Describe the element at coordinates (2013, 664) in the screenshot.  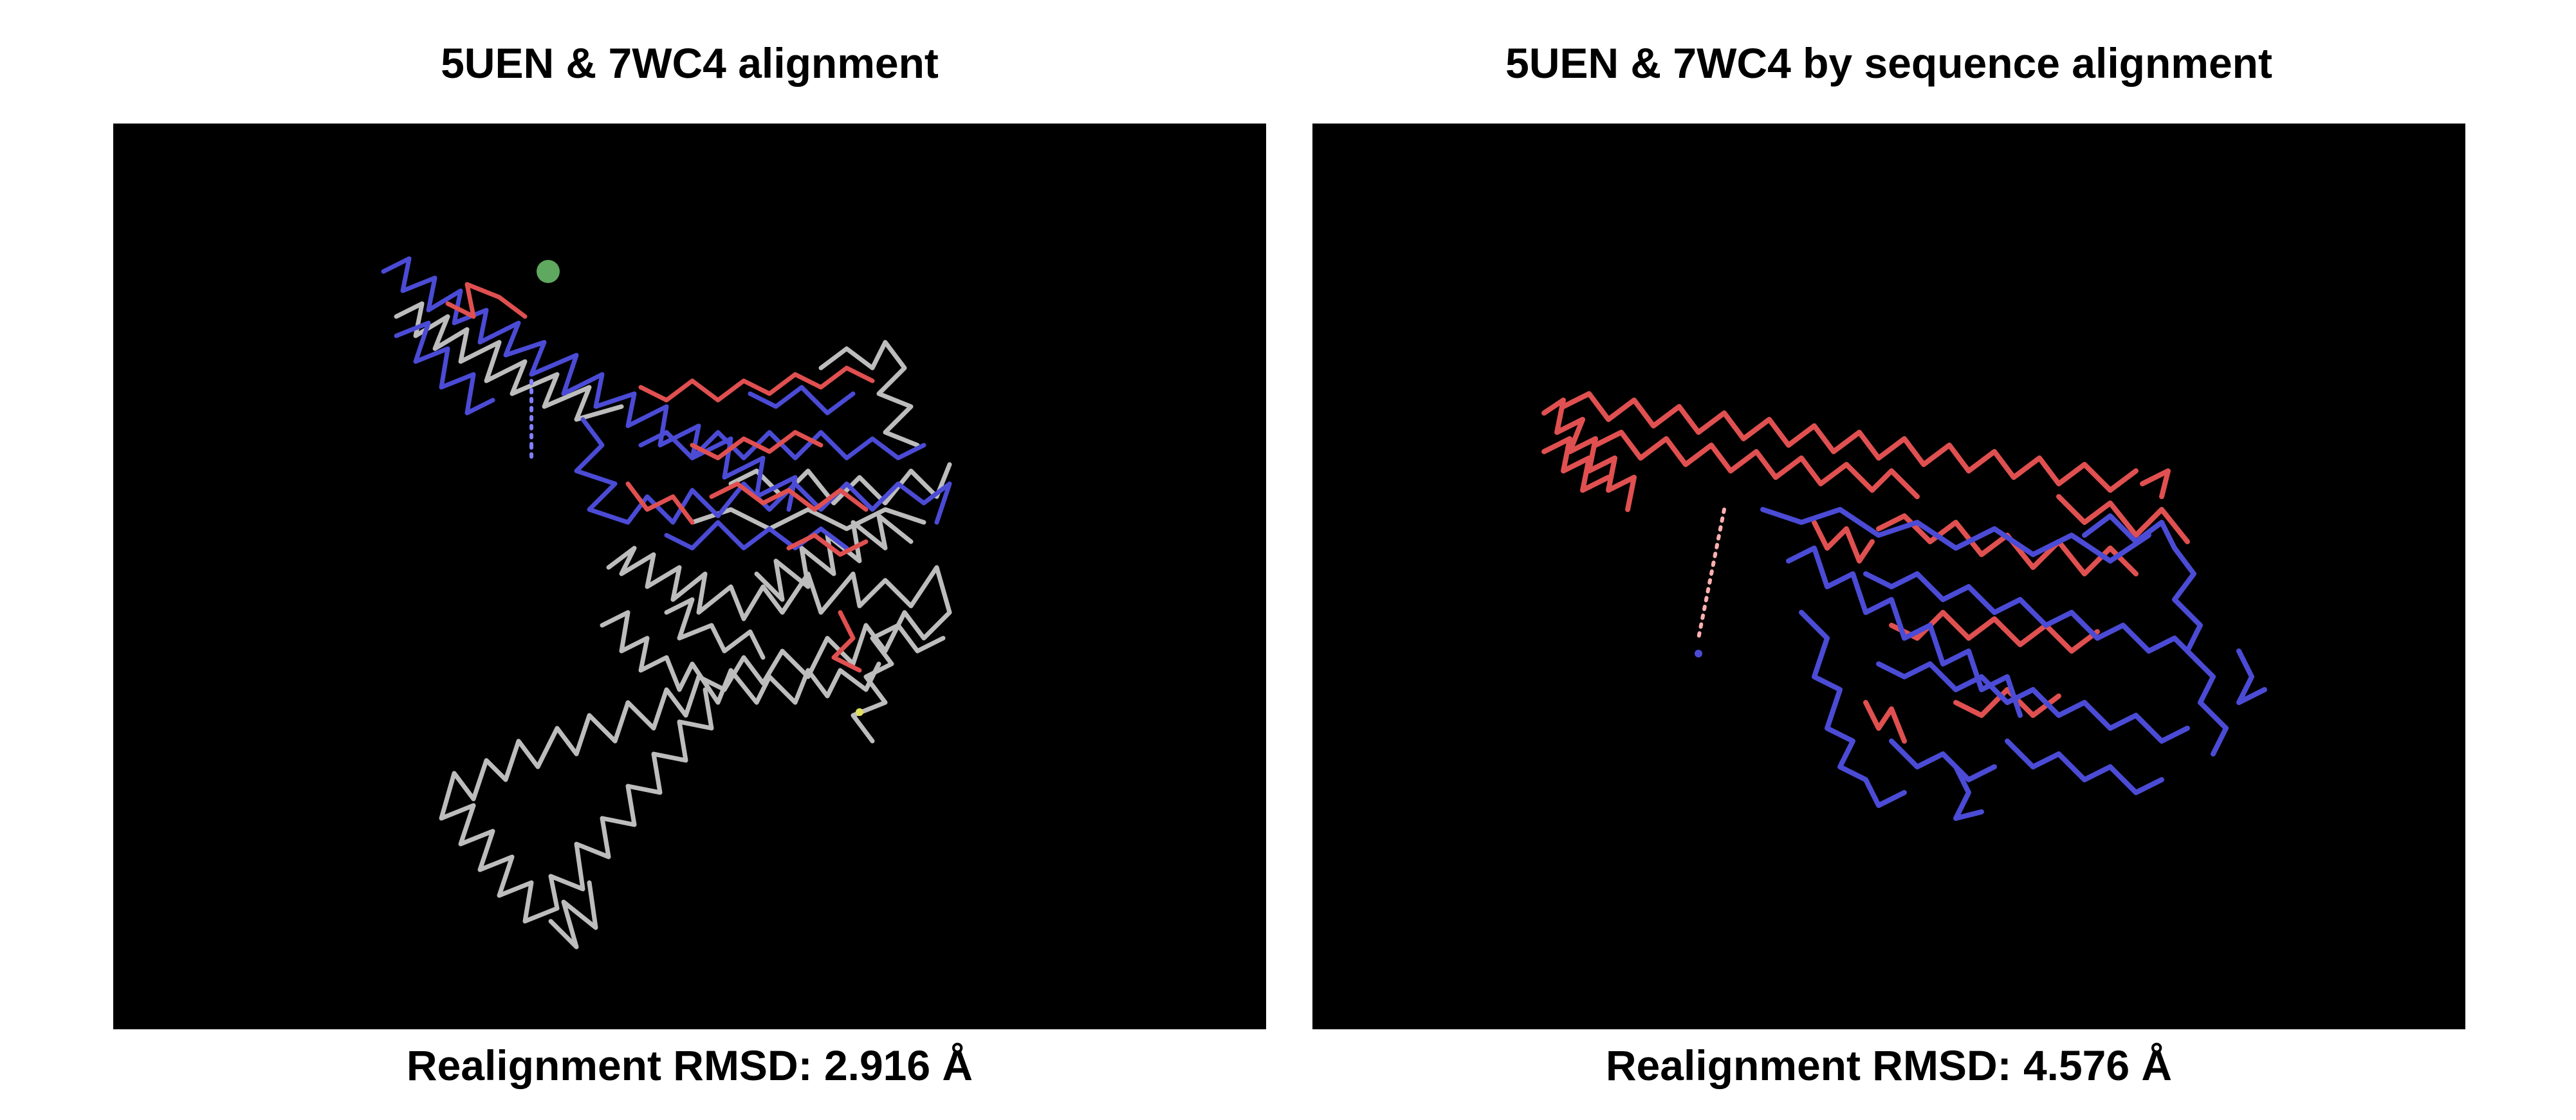
I see `blue-chain-backbone` at that location.